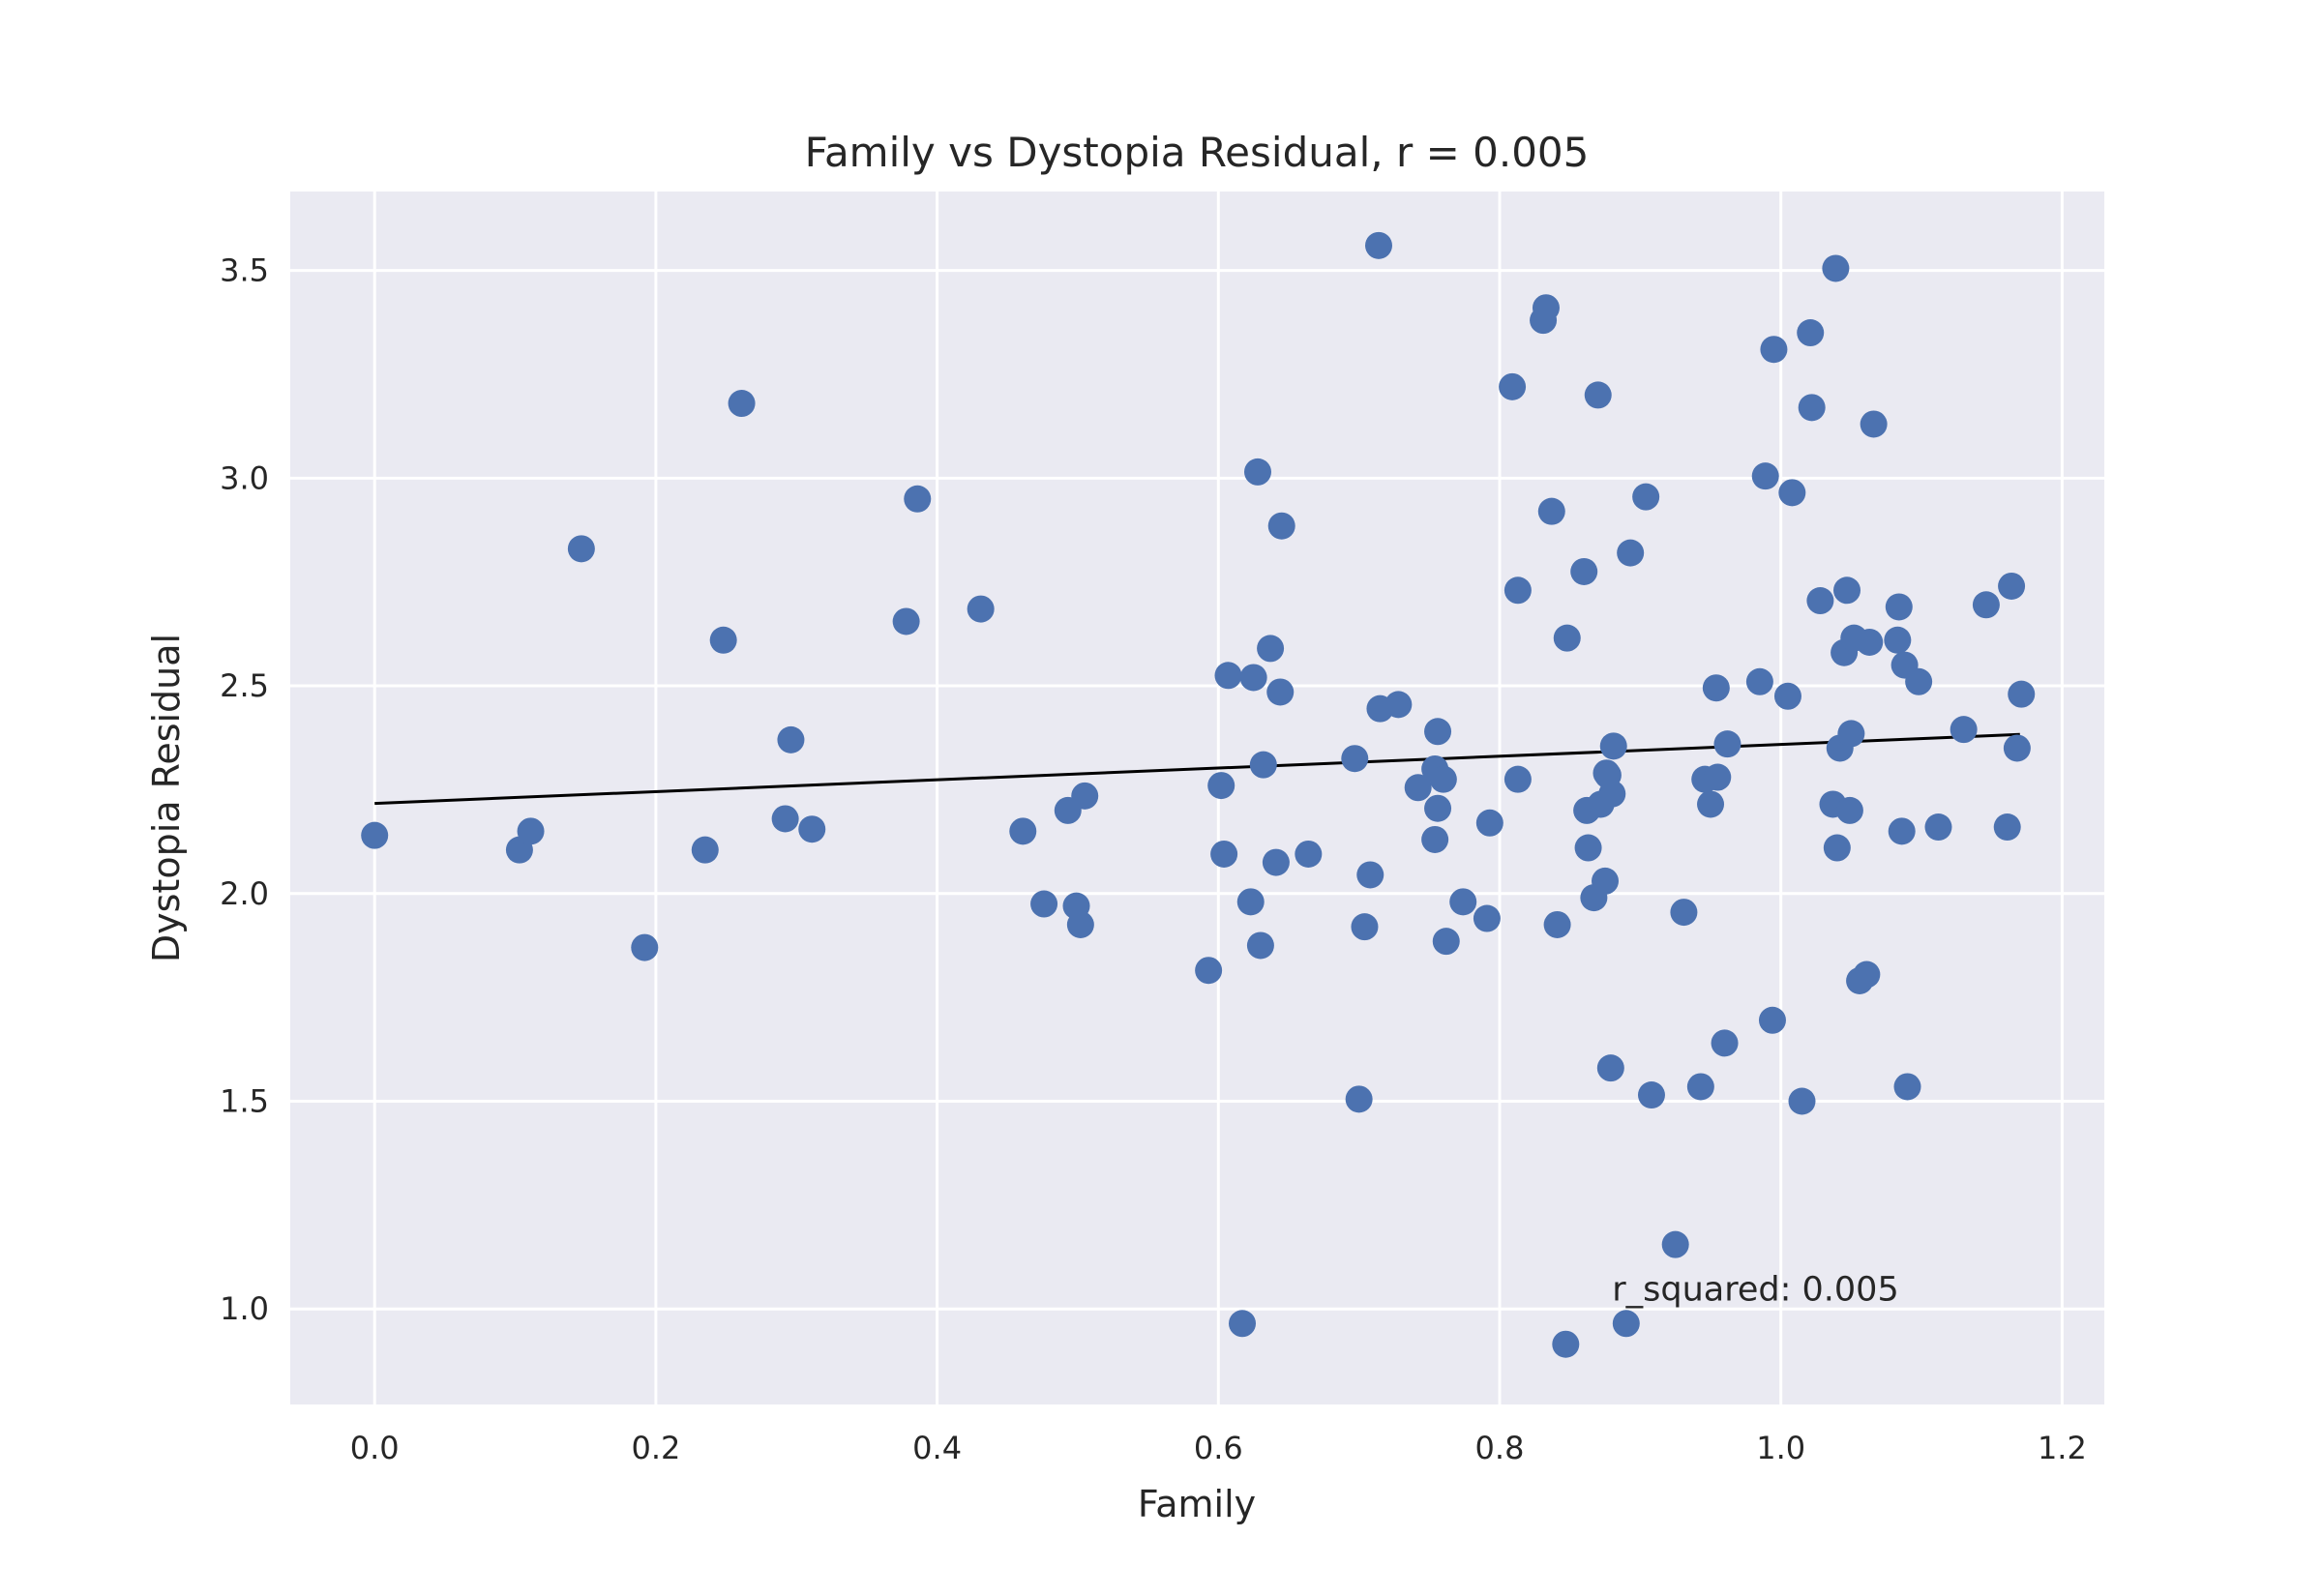 The width and height of the screenshot is (2322, 1596). Describe the element at coordinates (1780, 1448) in the screenshot. I see `x-tick-label: 1.0` at that location.